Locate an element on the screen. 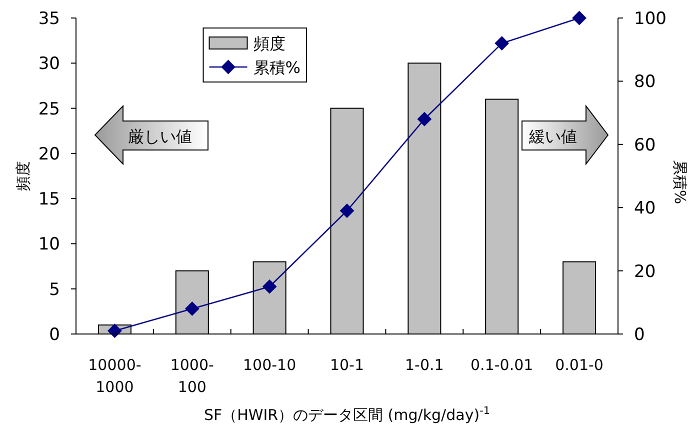 The width and height of the screenshot is (689, 428). y-tick-label: 20 is located at coordinates (49, 154).